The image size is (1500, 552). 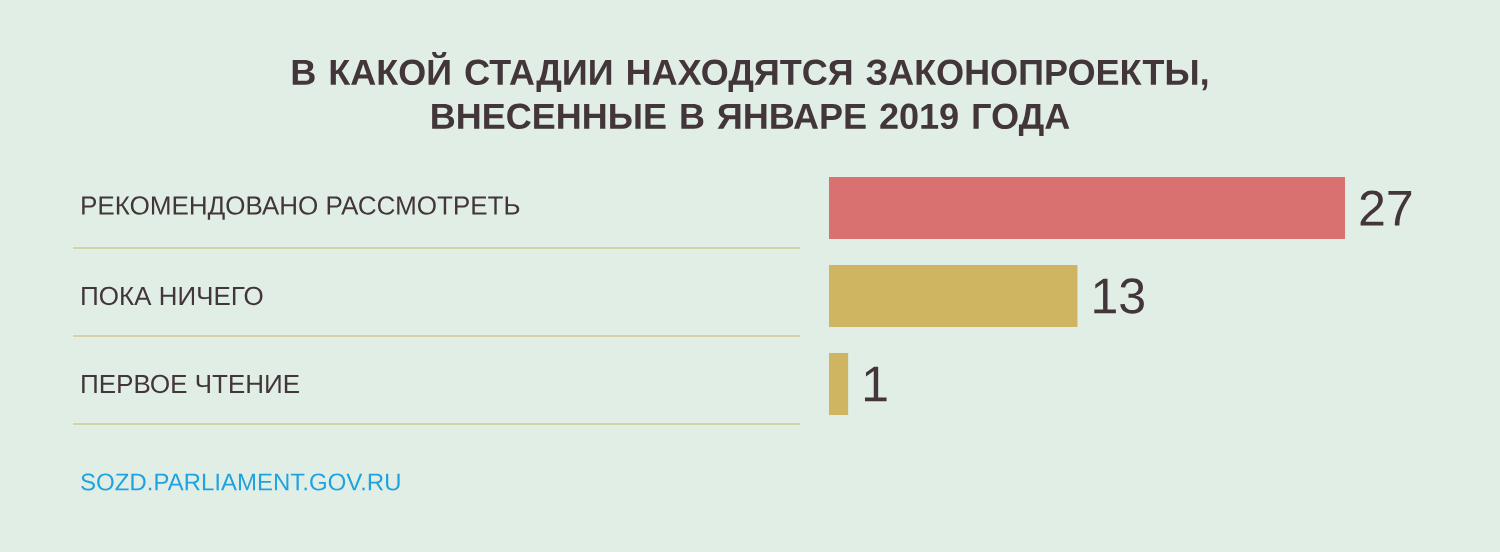 I want to click on data-label: 27, so click(x=1386, y=208).